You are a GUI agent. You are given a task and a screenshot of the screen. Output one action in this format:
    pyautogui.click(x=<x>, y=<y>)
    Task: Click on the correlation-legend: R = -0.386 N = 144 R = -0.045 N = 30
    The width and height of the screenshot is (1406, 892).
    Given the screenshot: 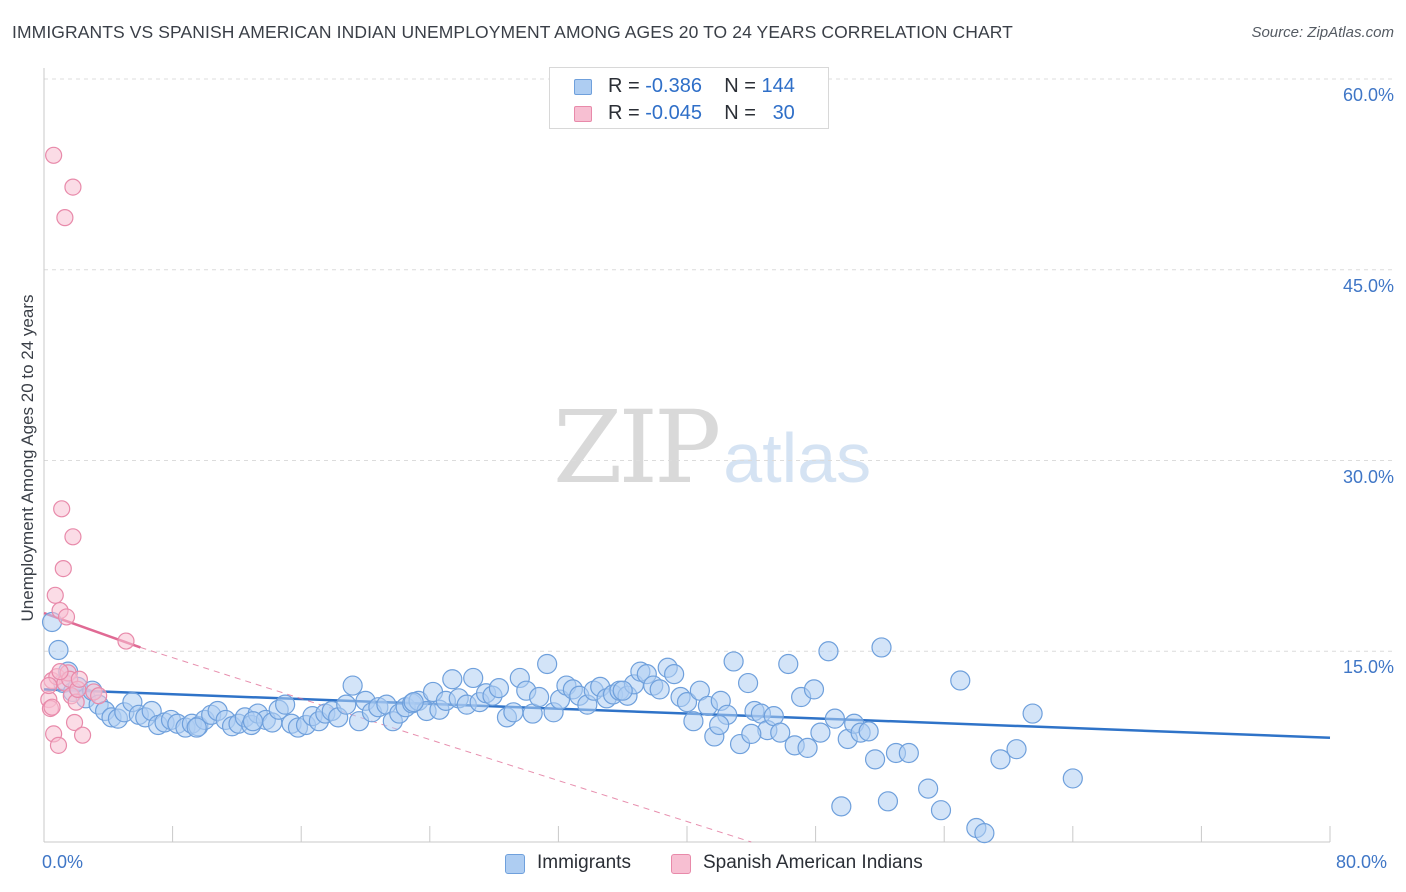 What is the action you would take?
    pyautogui.click(x=689, y=98)
    